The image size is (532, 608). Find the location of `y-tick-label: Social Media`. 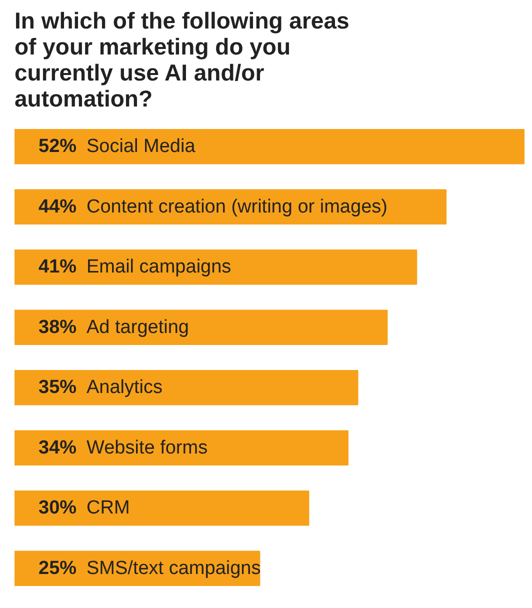

y-tick-label: Social Media is located at coordinates (141, 147).